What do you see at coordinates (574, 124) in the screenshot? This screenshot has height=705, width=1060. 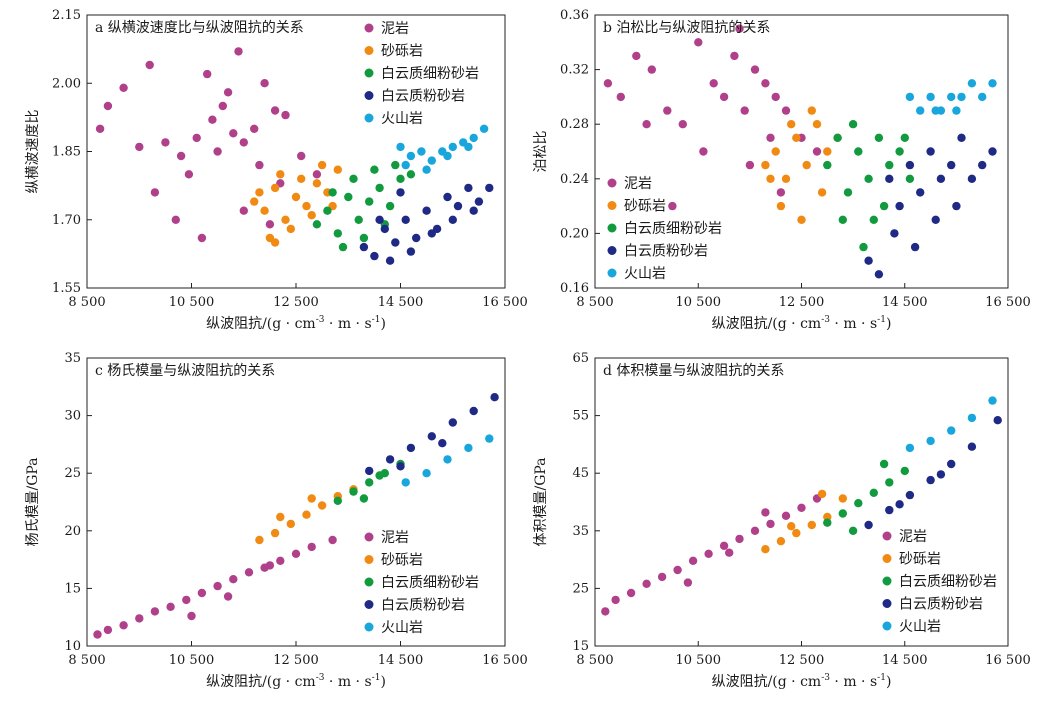 I see `y-tick-label: 0.28` at bounding box center [574, 124].